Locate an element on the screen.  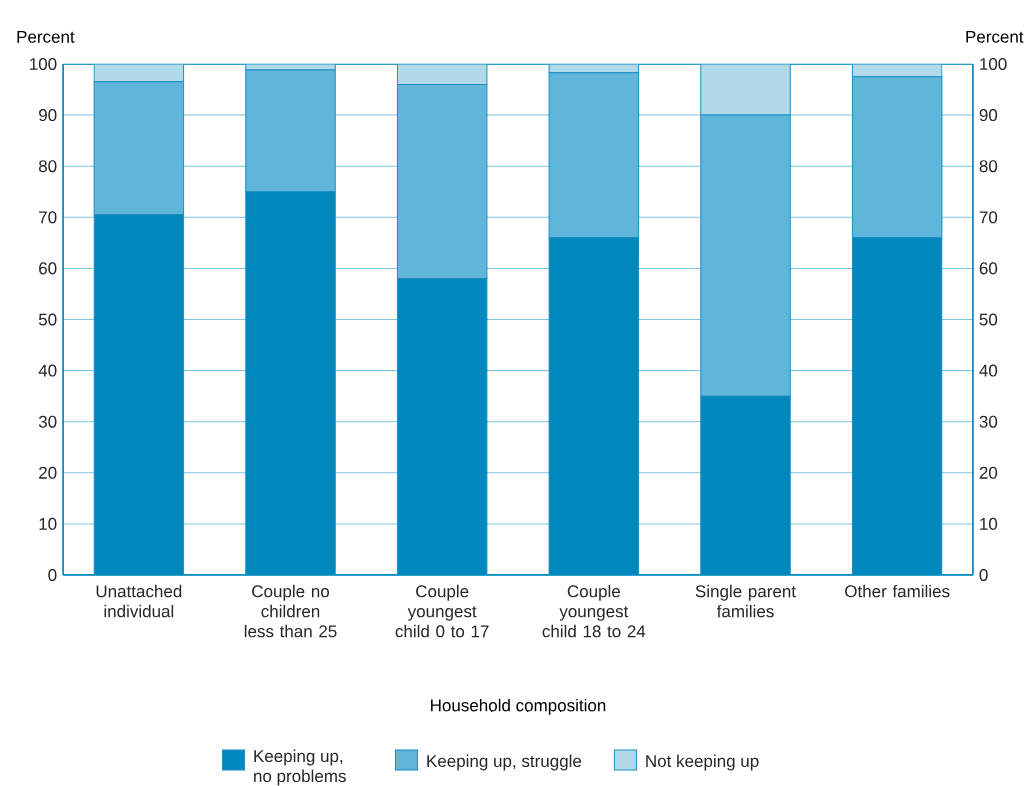
y-tick-label: 90 is located at coordinates (48, 115).